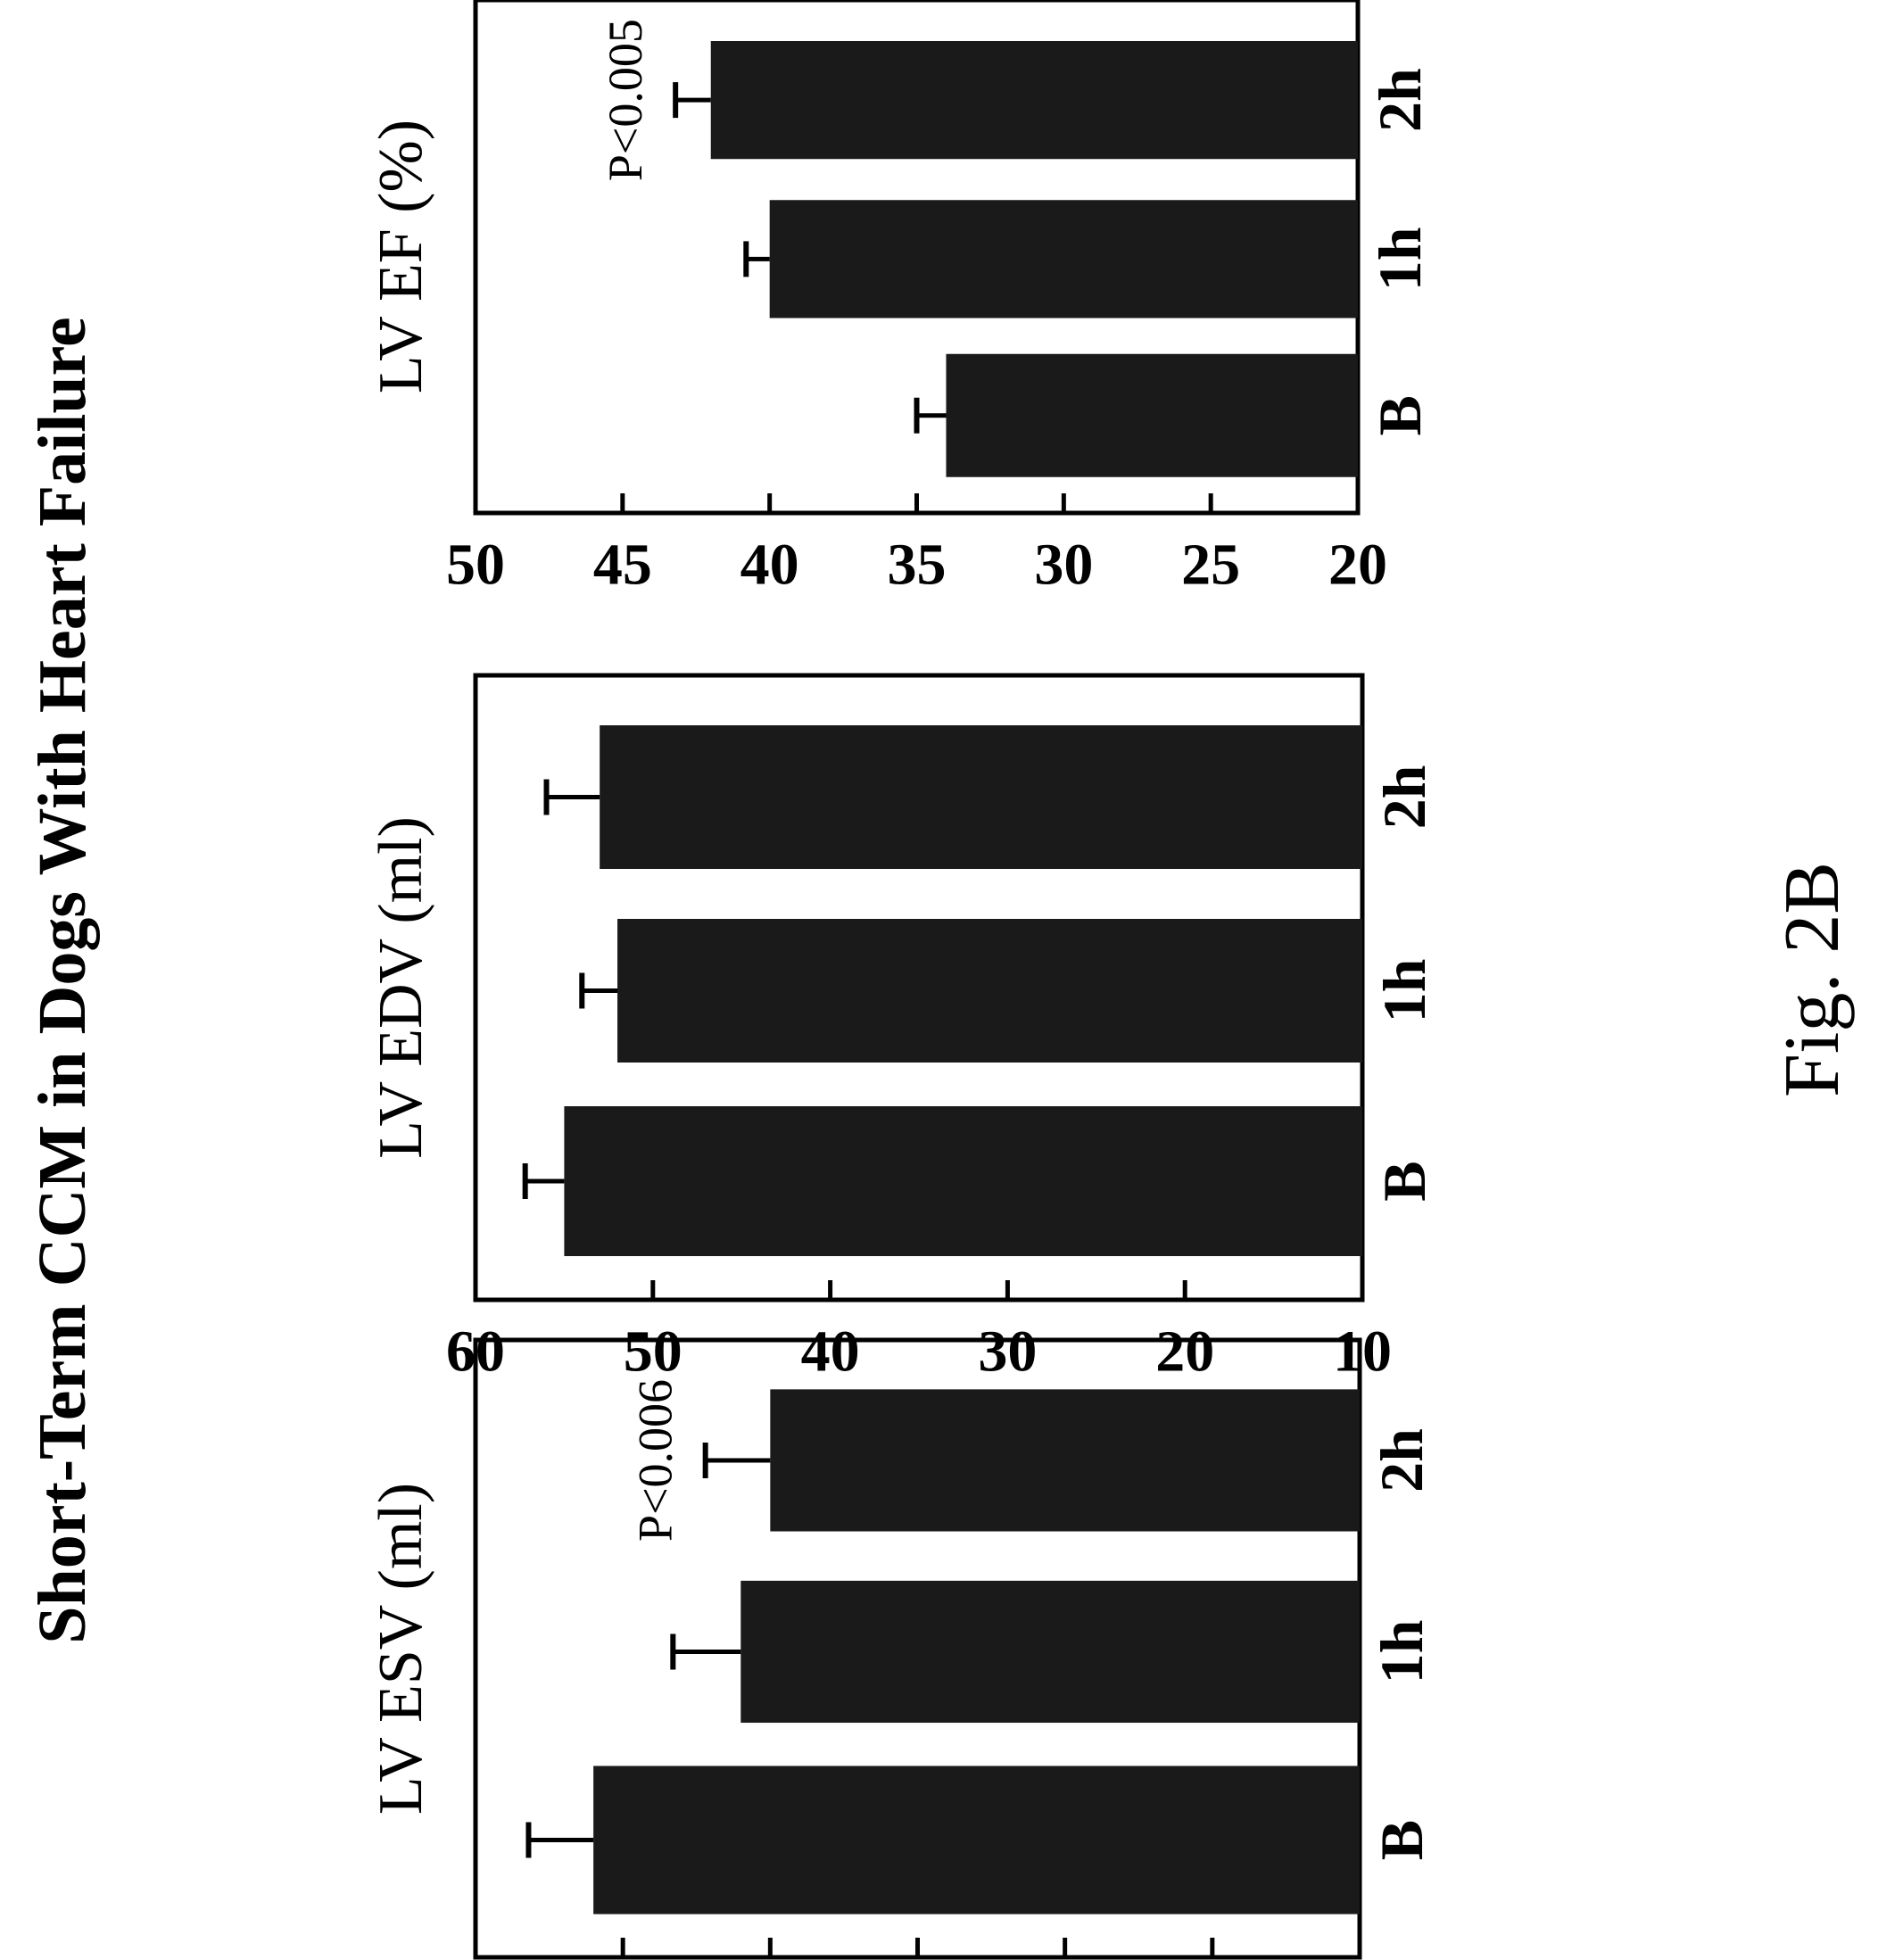 The image size is (1878, 1960). I want to click on y-tick-label: 60, so click(476, 1352).